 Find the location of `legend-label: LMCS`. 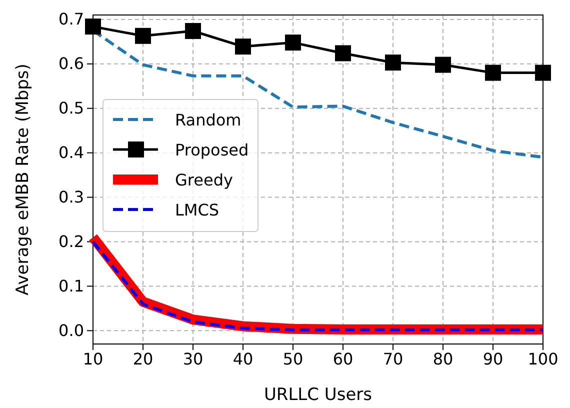

legend-label: LMCS is located at coordinates (197, 210).